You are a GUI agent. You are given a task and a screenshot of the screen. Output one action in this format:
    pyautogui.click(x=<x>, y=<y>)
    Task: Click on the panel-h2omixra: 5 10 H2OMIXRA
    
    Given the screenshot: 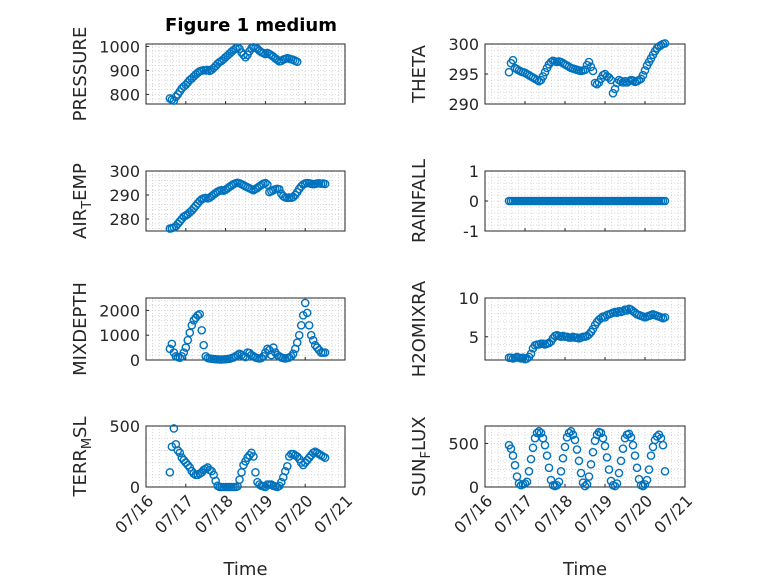 What is the action you would take?
    pyautogui.click(x=547, y=328)
    